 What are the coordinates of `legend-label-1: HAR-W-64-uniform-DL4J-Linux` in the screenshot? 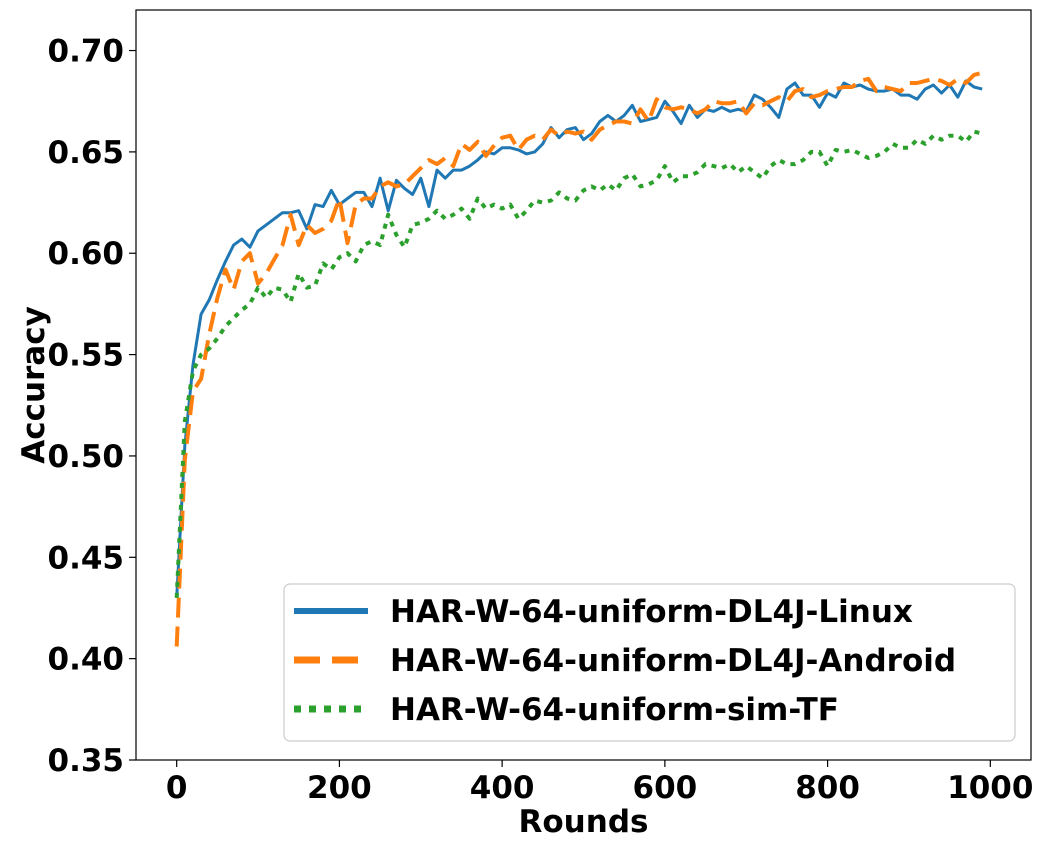 It's located at (651, 612).